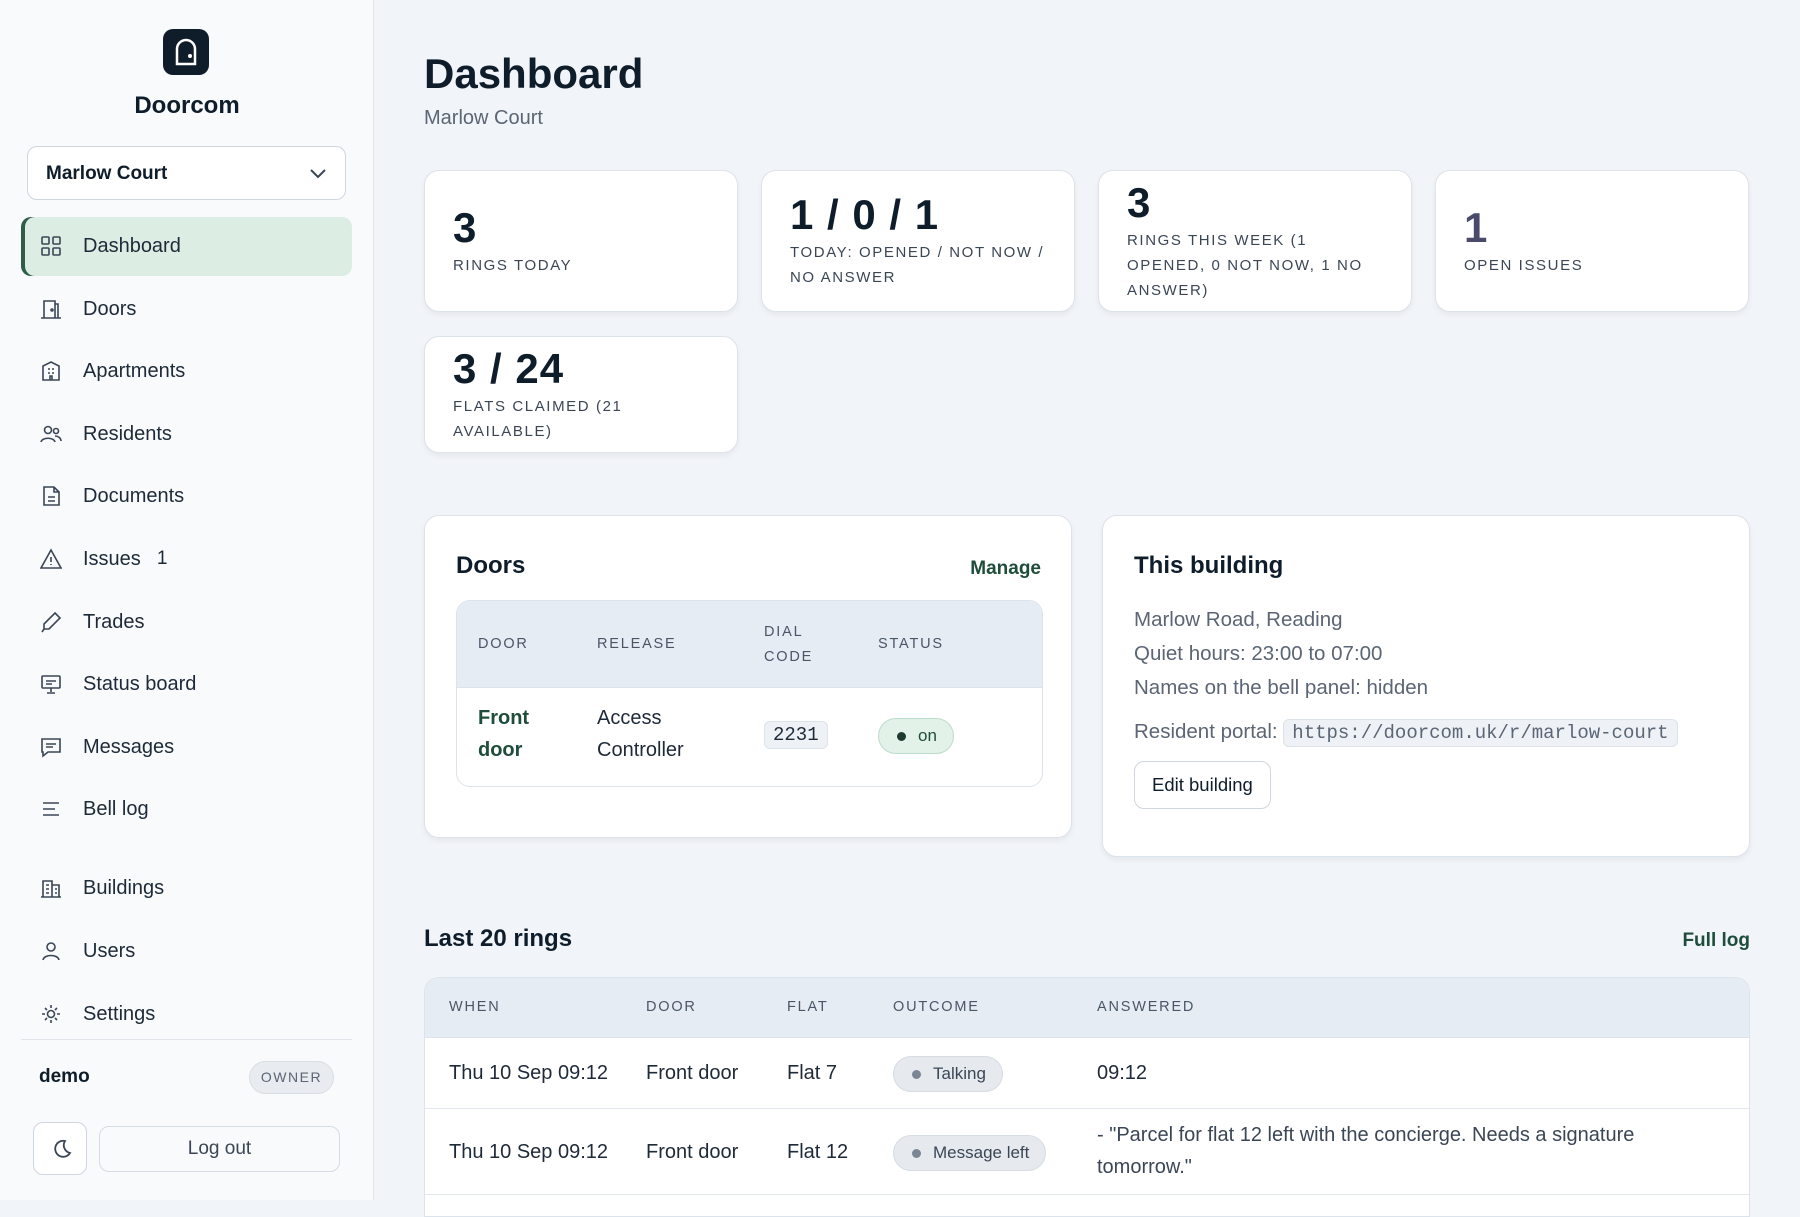 This screenshot has width=1800, height=1217. Describe the element at coordinates (109, 950) in the screenshot. I see `nav-label: Users` at that location.